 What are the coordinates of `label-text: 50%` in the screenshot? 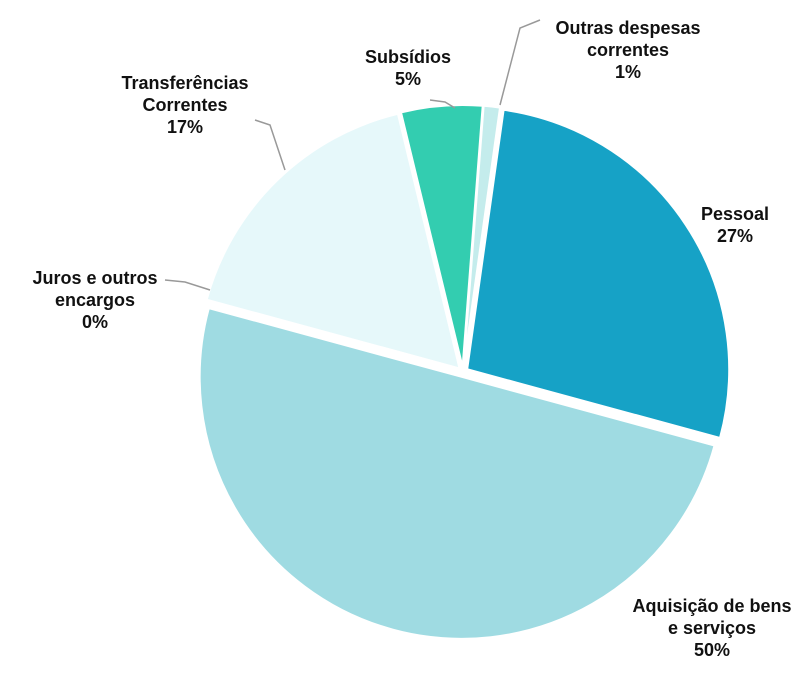 It's located at (712, 650).